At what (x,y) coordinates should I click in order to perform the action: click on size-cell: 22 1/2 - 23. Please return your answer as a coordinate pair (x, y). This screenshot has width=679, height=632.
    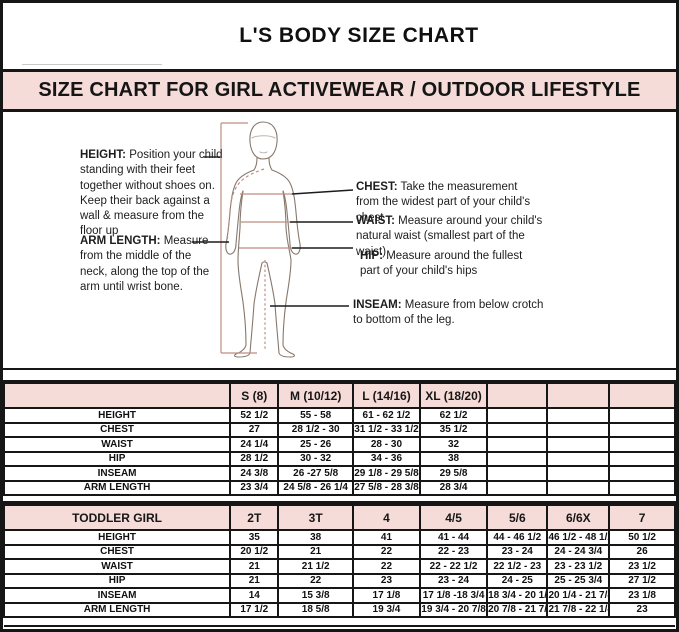
    Looking at the image, I should click on (517, 566).